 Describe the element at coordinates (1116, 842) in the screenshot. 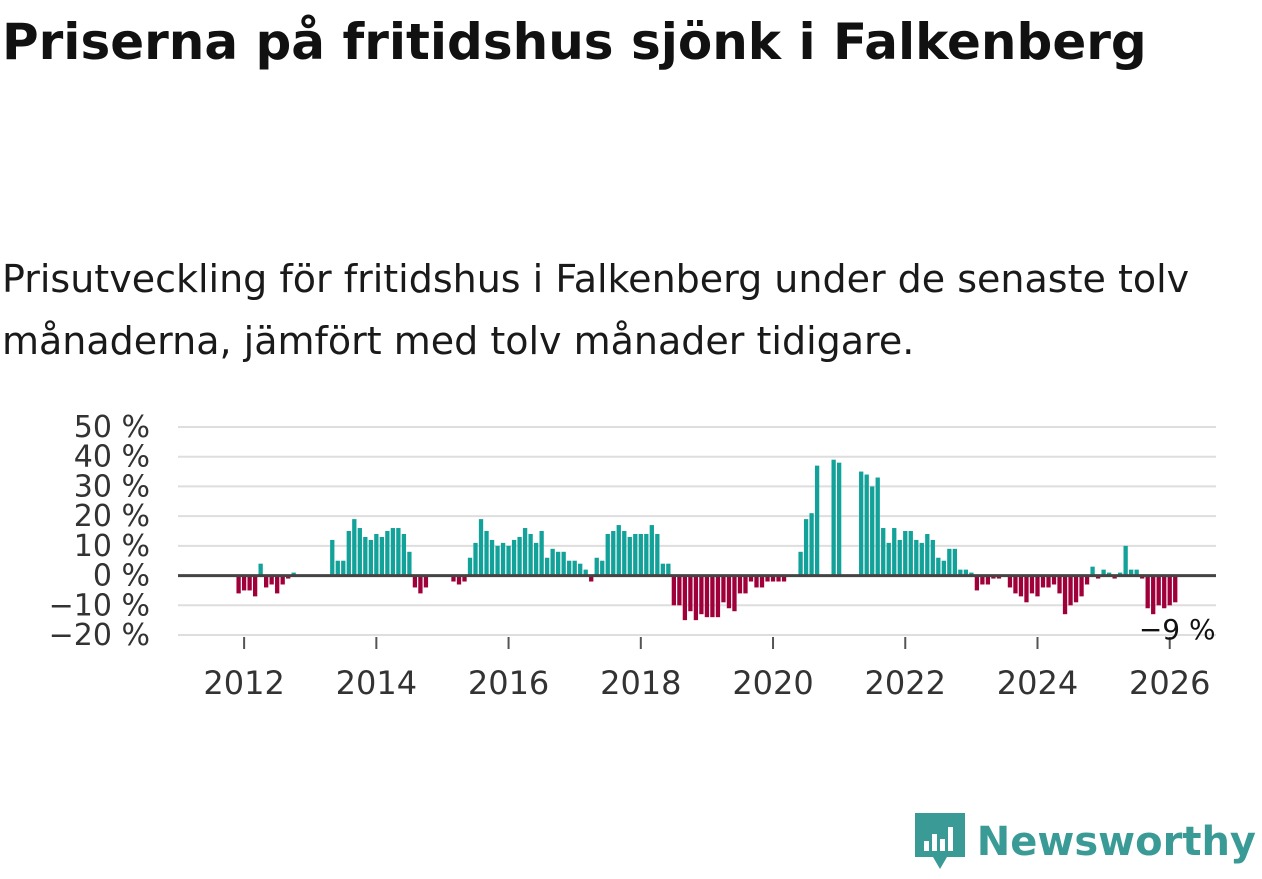

I see `brand-name: Newsworthy` at that location.